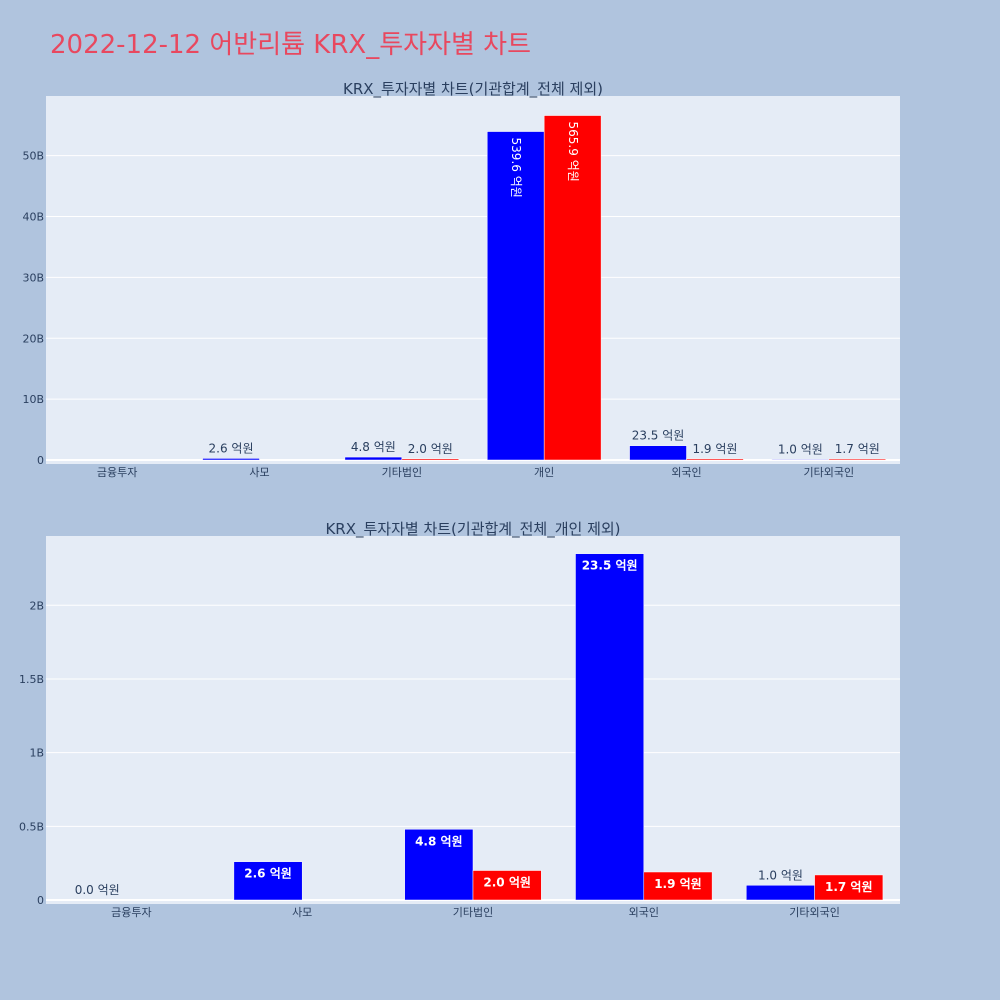  I want to click on chart1-ytick-label: 30B, so click(33, 277).